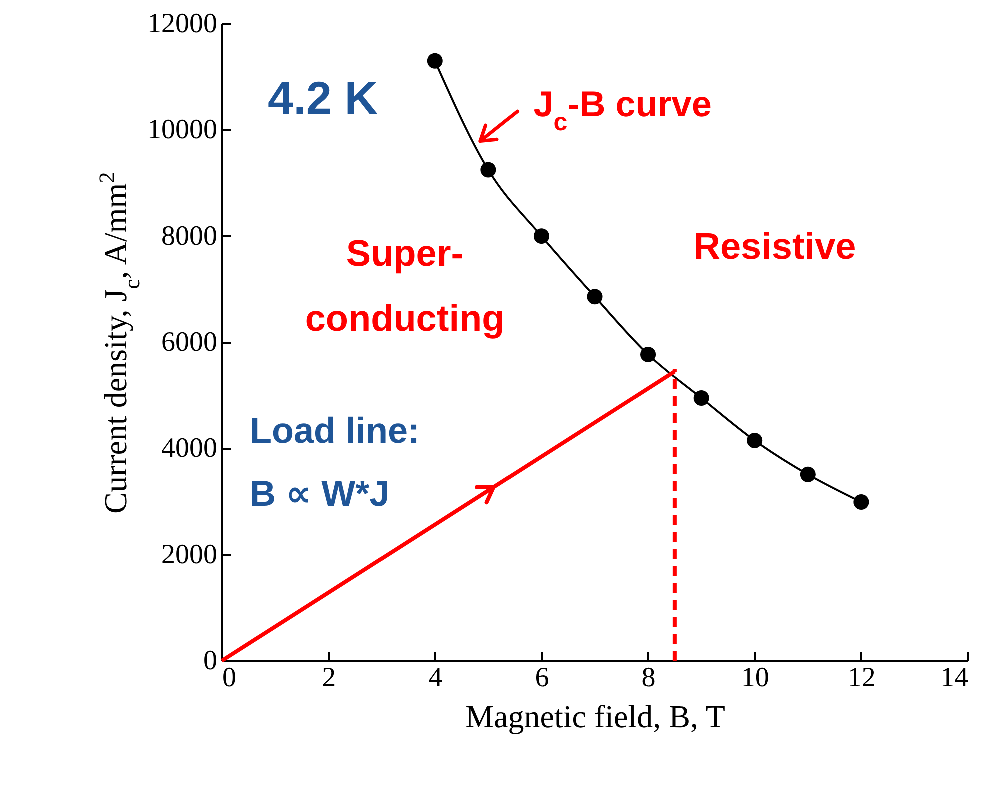 The height and width of the screenshot is (786, 998). What do you see at coordinates (190, 342) in the screenshot?
I see `y-tick-label: 6000` at bounding box center [190, 342].